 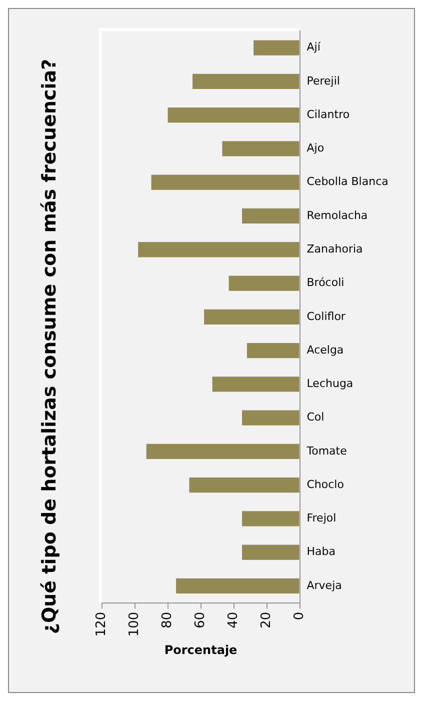 What do you see at coordinates (200, 620) in the screenshot?
I see `x-tick-label: 60` at bounding box center [200, 620].